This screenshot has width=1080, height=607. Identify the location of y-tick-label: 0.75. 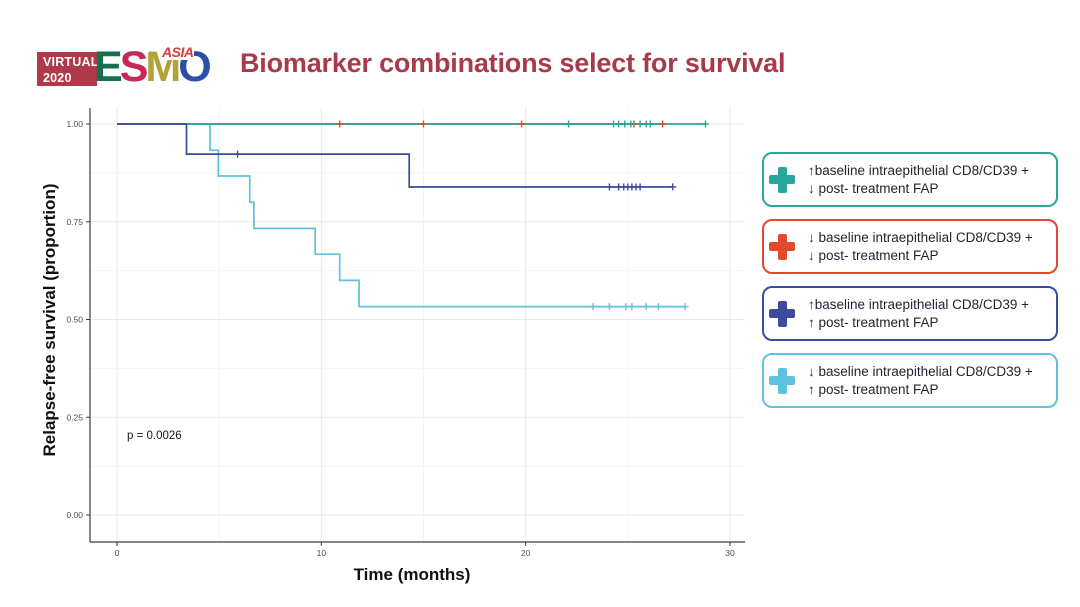
(74, 222).